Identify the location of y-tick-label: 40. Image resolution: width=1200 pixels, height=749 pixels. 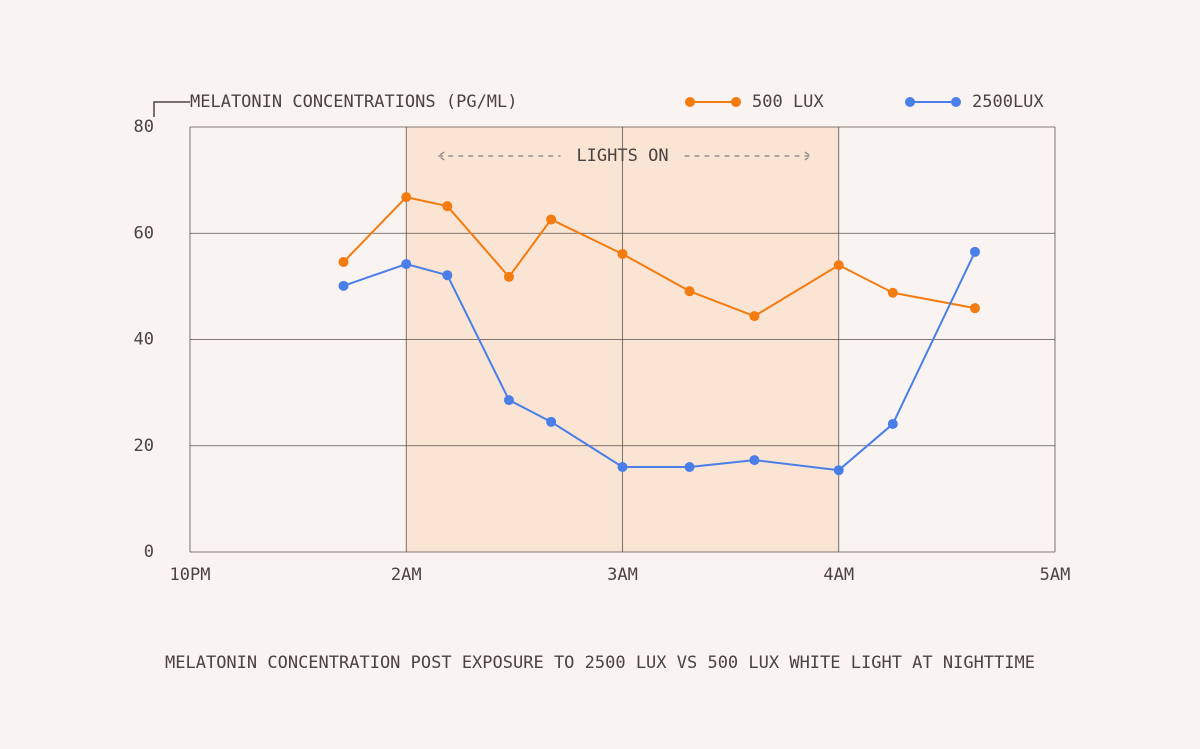
(144, 340).